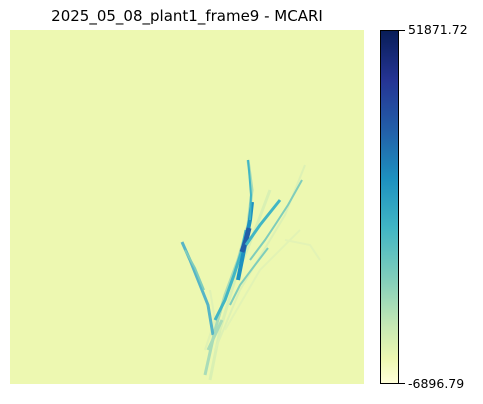 This screenshot has width=483, height=404. Describe the element at coordinates (187, 16) in the screenshot. I see `figure-title: 2025_05_08_plant1_frame9 - MCARI` at that location.